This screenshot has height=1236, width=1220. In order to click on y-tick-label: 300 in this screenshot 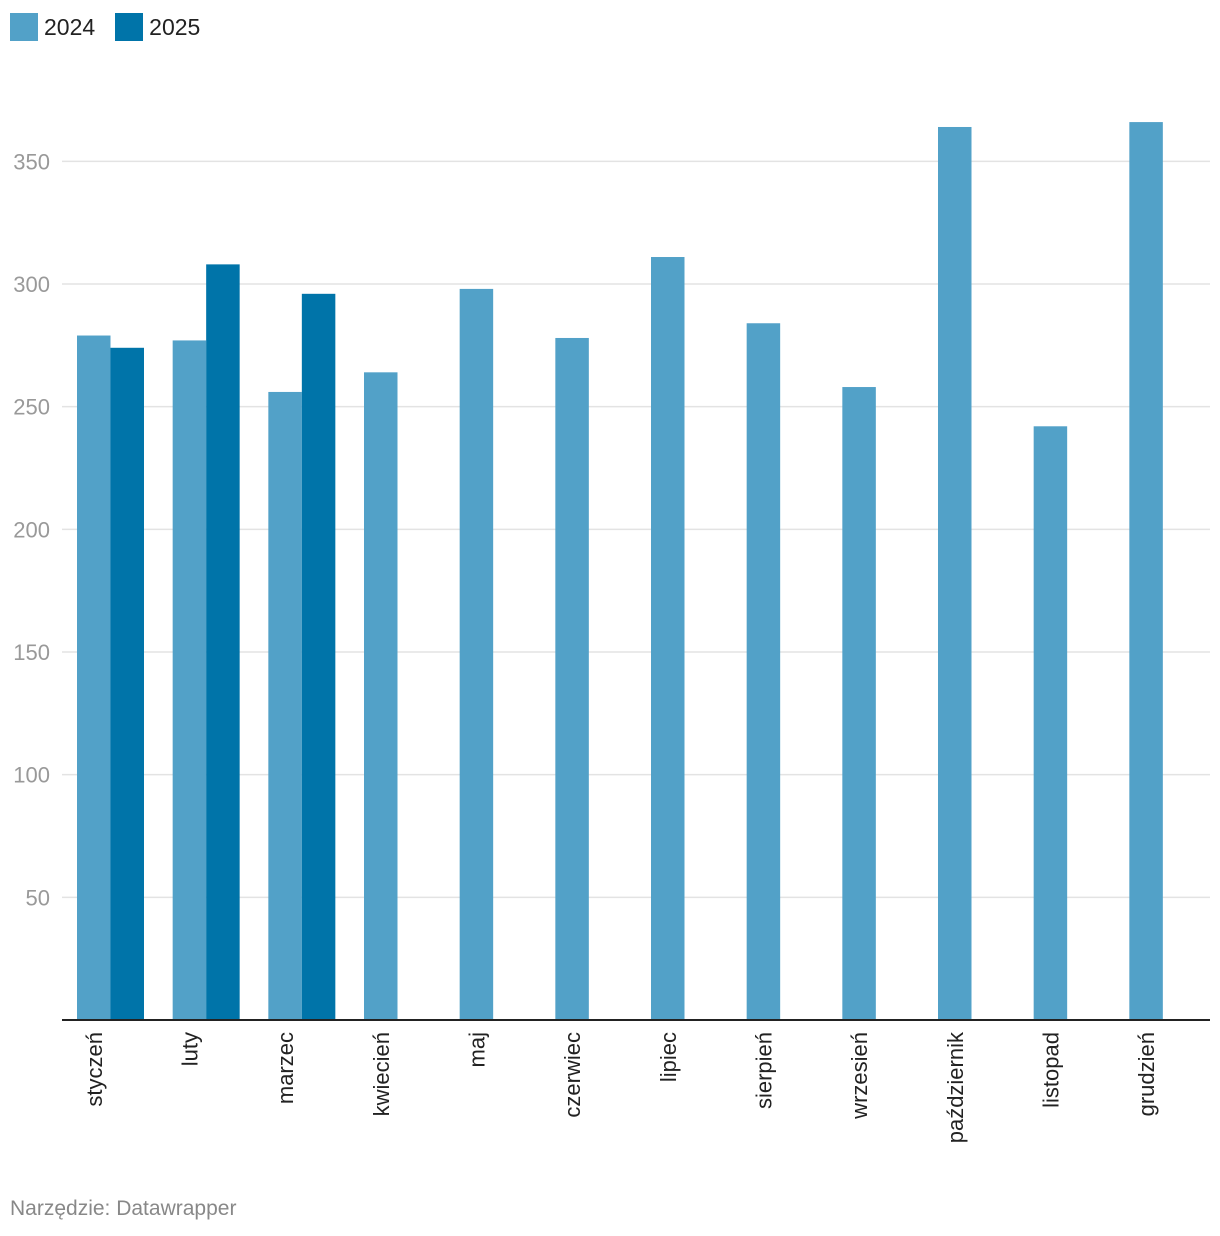, I will do `click(31, 284)`.